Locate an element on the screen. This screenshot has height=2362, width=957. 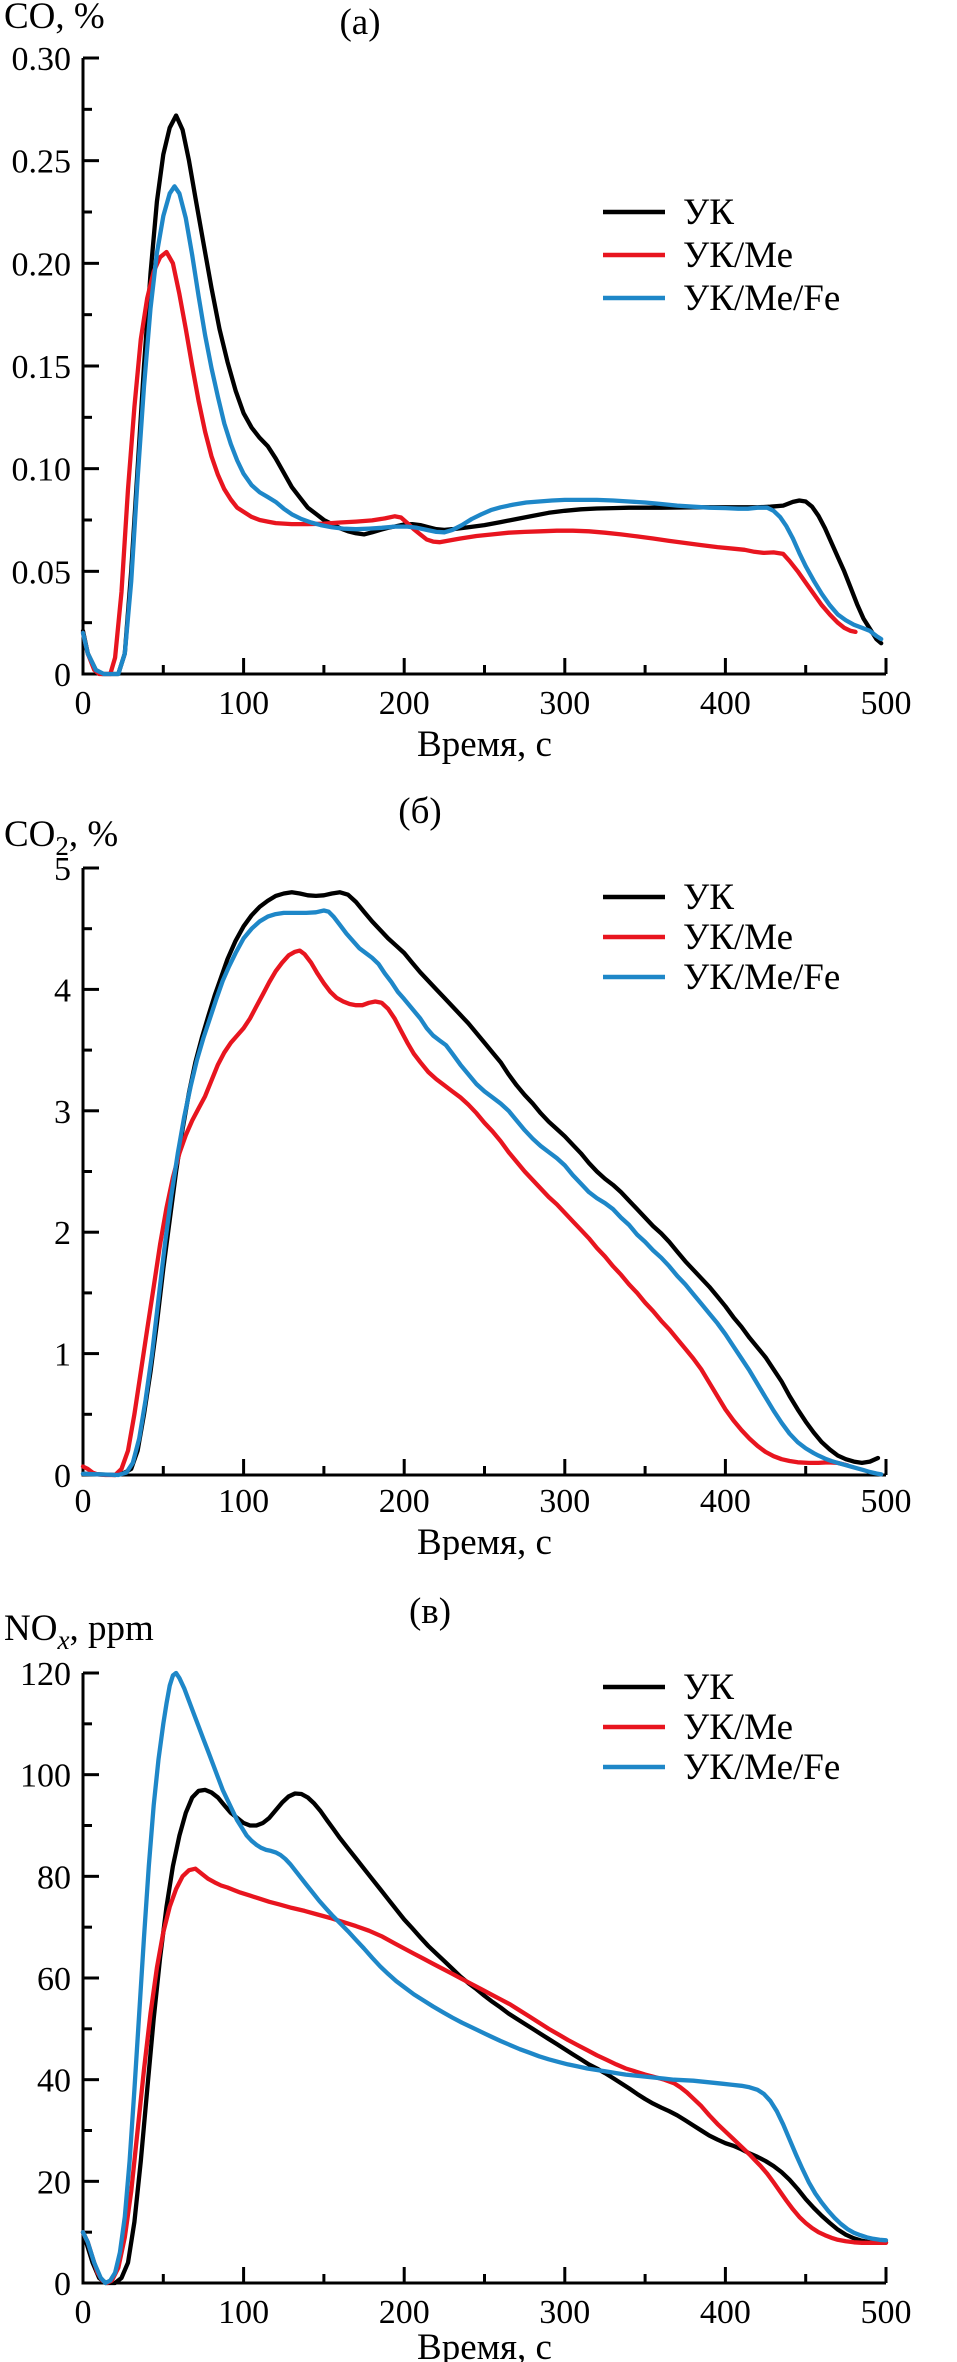
panel-label: (а) is located at coordinates (359, 22).